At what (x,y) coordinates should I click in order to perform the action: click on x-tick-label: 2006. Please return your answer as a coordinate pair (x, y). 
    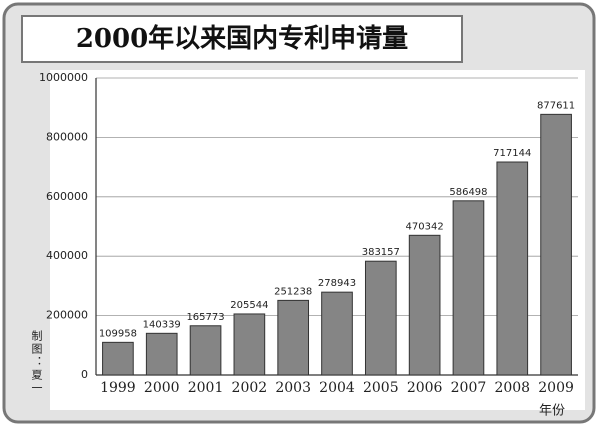
    Looking at the image, I should click on (425, 388).